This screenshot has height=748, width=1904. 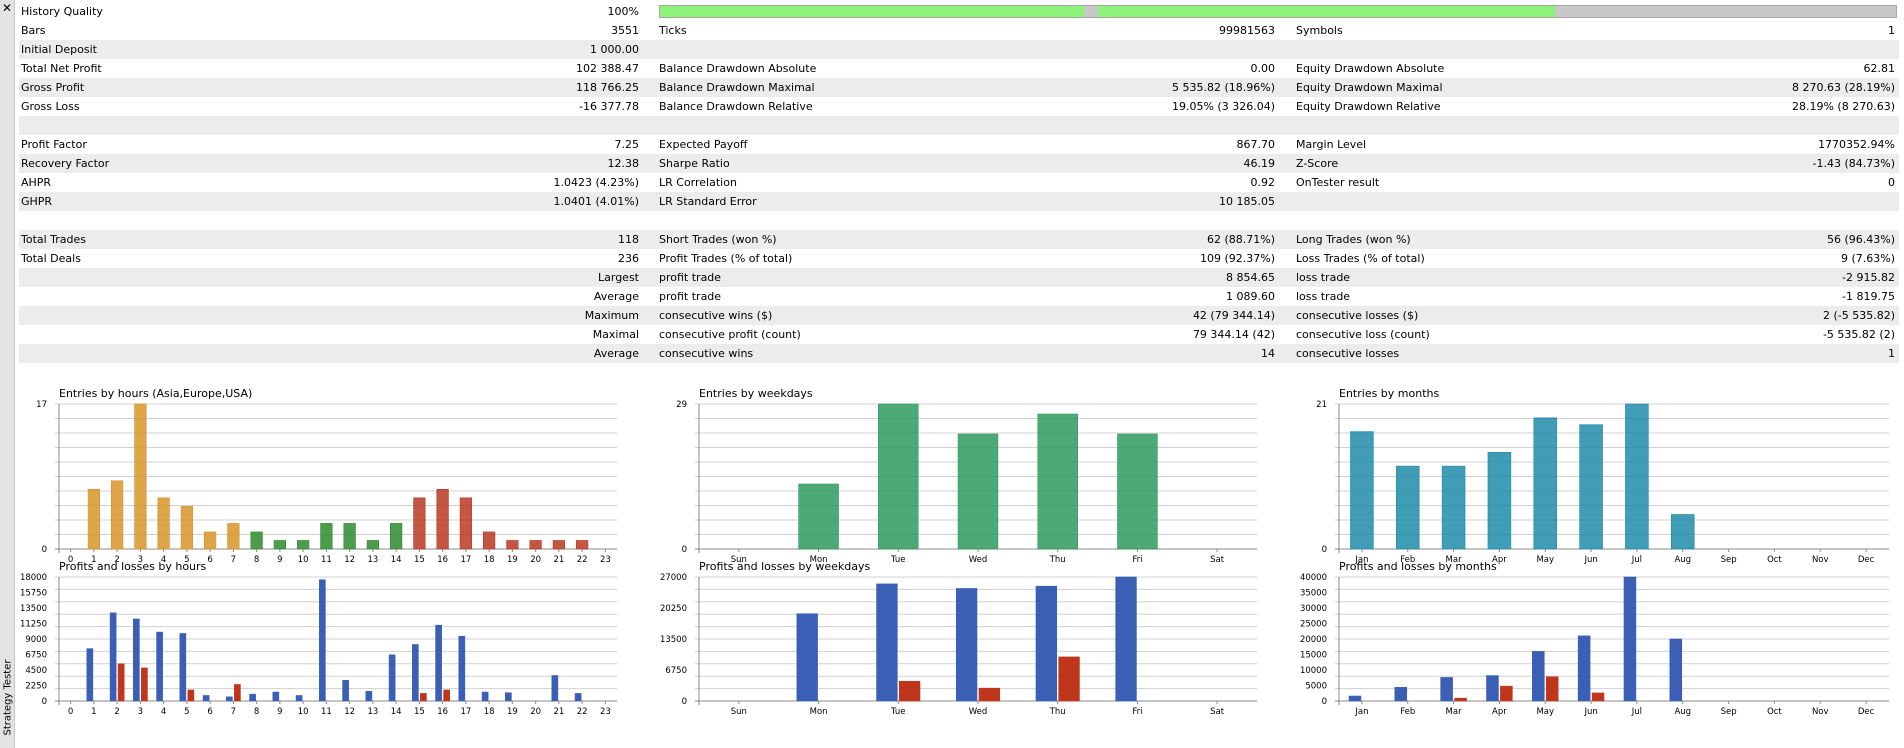 I want to click on chart-title: Profits and losses by months, so click(x=1418, y=566).